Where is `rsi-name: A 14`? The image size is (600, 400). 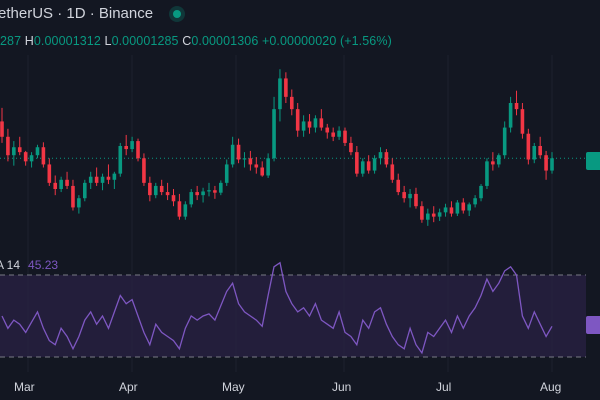
rsi-name: A 14 is located at coordinates (10, 265).